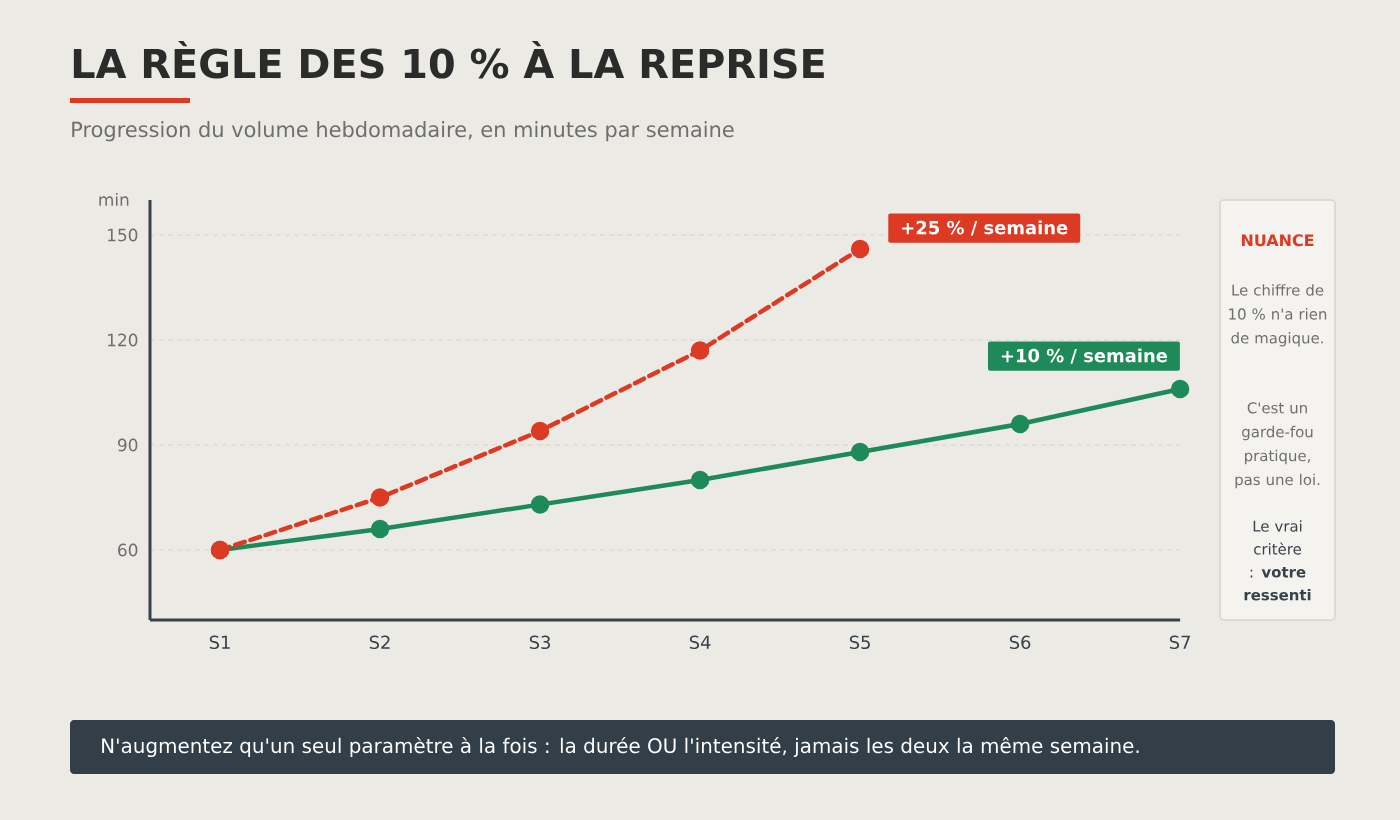 The width and height of the screenshot is (1400, 820). What do you see at coordinates (114, 199) in the screenshot?
I see `y-axis-title: min` at bounding box center [114, 199].